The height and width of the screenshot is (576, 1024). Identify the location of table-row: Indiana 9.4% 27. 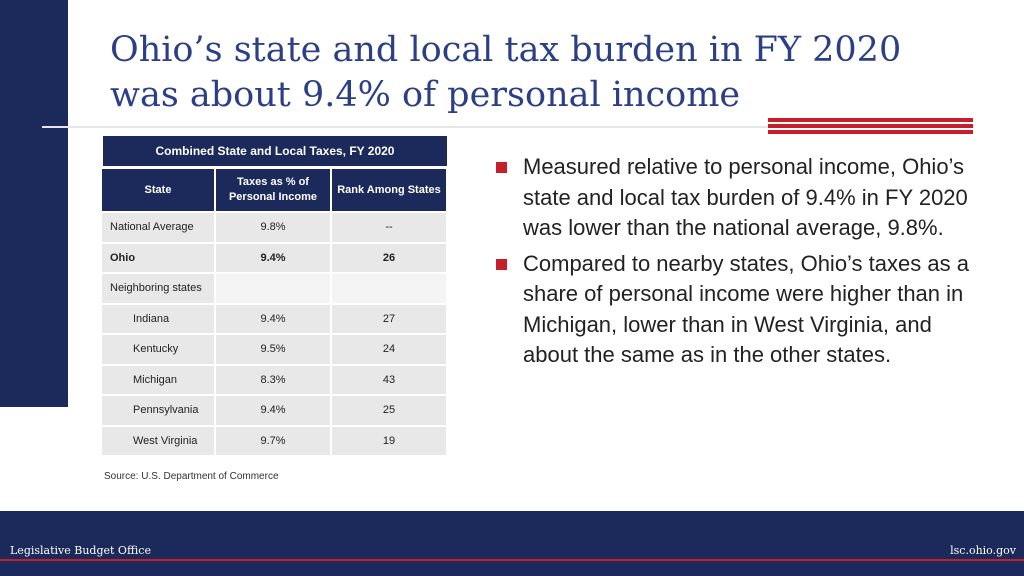
(275, 317).